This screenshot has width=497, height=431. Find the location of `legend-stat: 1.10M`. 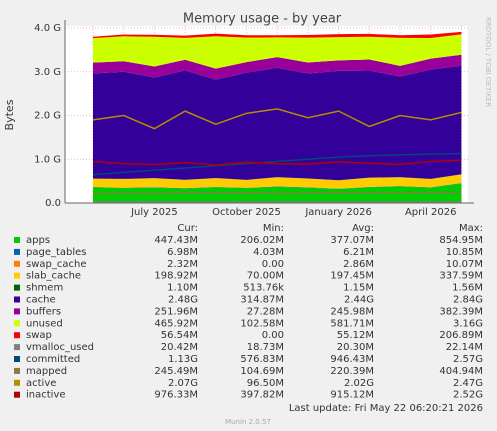

legend-stat: 1.10M is located at coordinates (182, 288).